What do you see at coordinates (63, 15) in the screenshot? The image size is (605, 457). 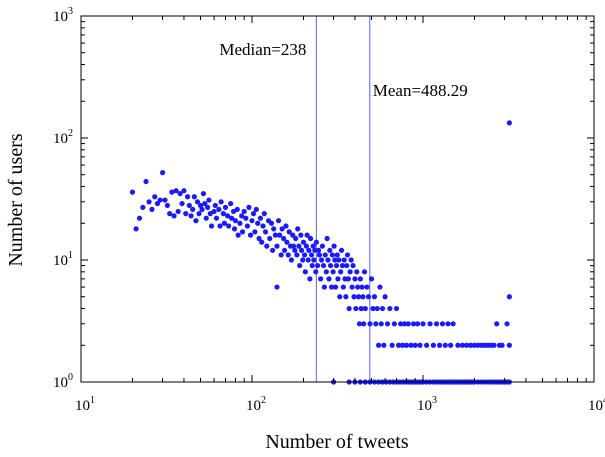 I see `y-tick-label: 10³` at bounding box center [63, 15].